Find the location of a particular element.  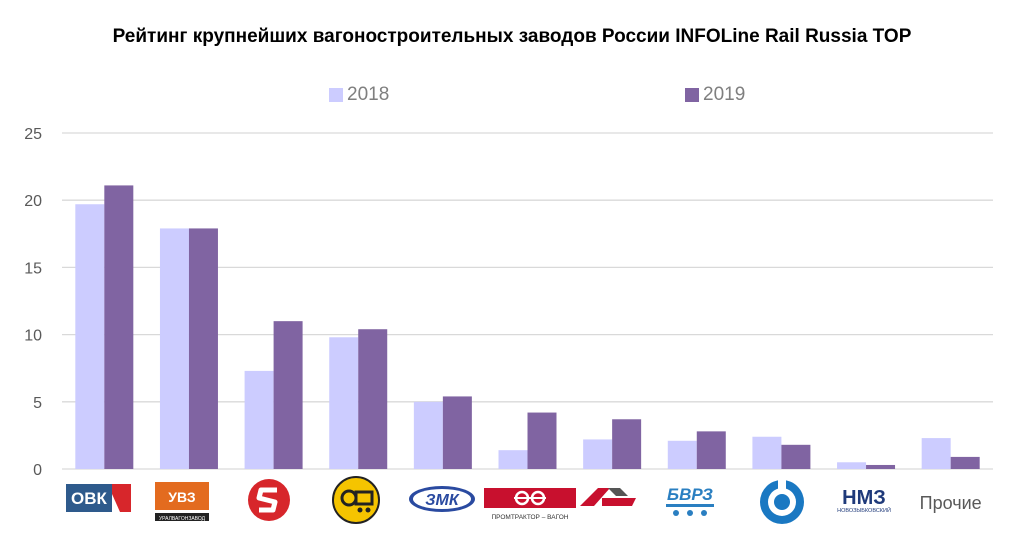

y-axis-ticks: 0 5 10 15 20 25 is located at coordinates (33, 302).